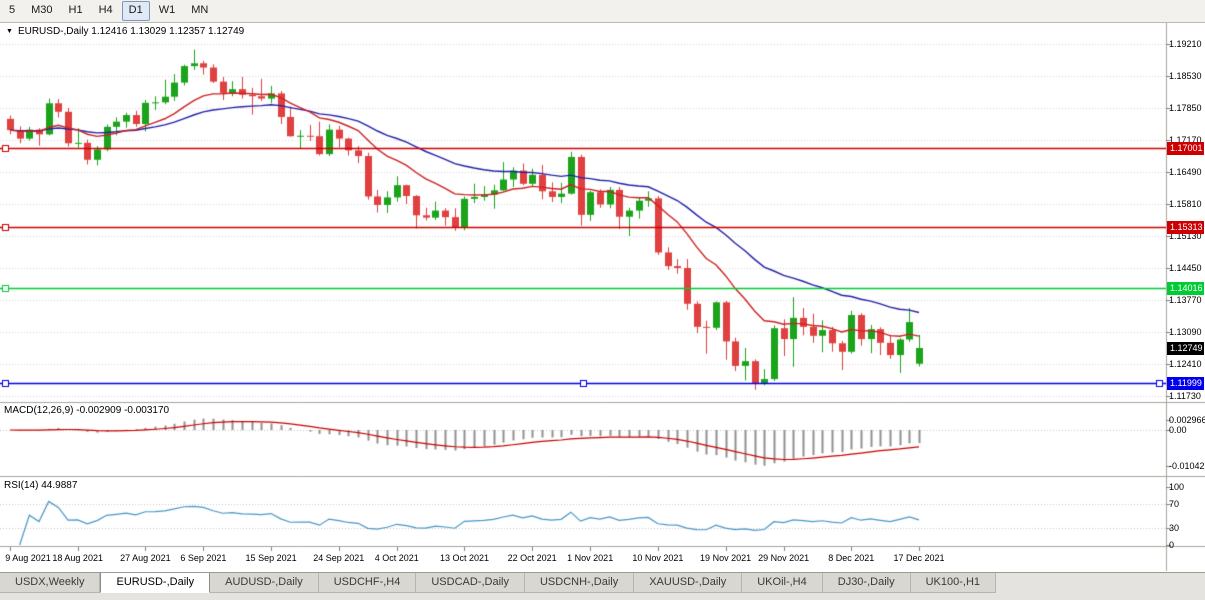 The width and height of the screenshot is (1205, 600). Describe the element at coordinates (75, 10) in the screenshot. I see `timeframe-button-h1: H1` at that location.